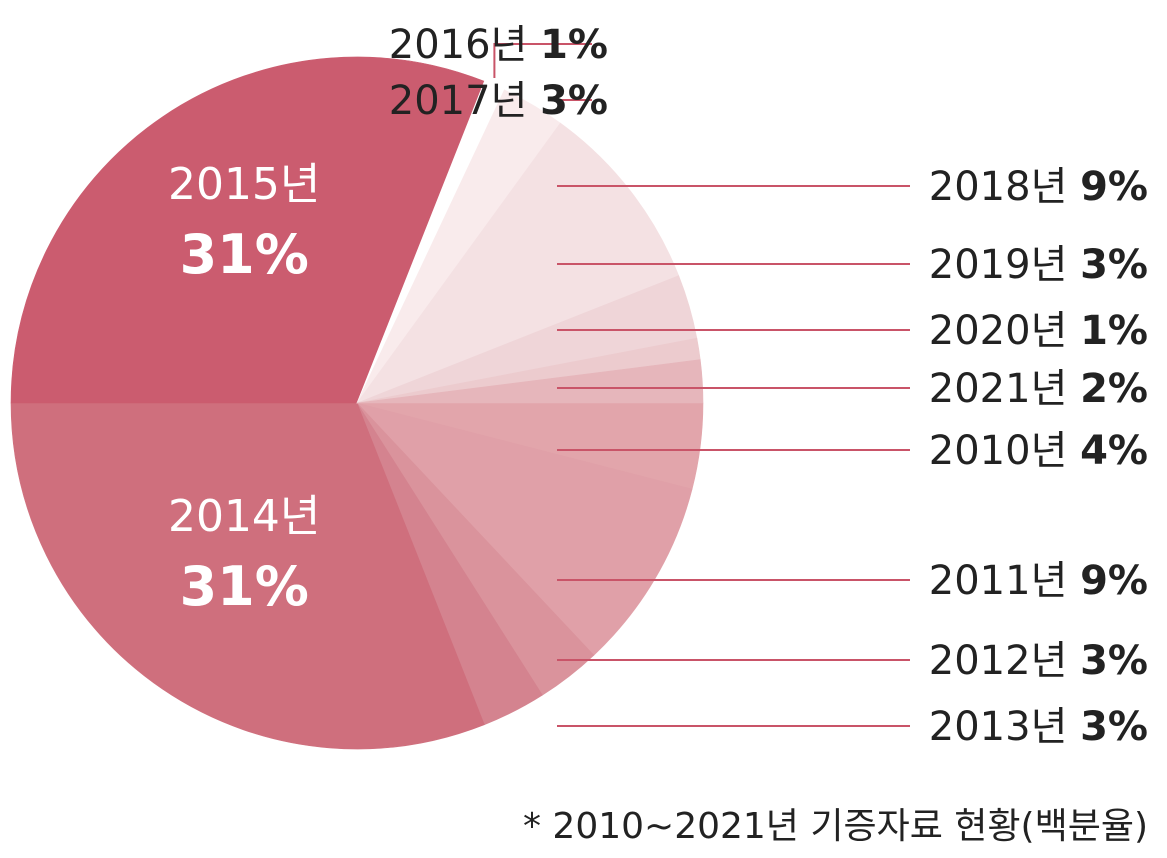  I want to click on slice-year-2017: 2017년, so click(464, 101).